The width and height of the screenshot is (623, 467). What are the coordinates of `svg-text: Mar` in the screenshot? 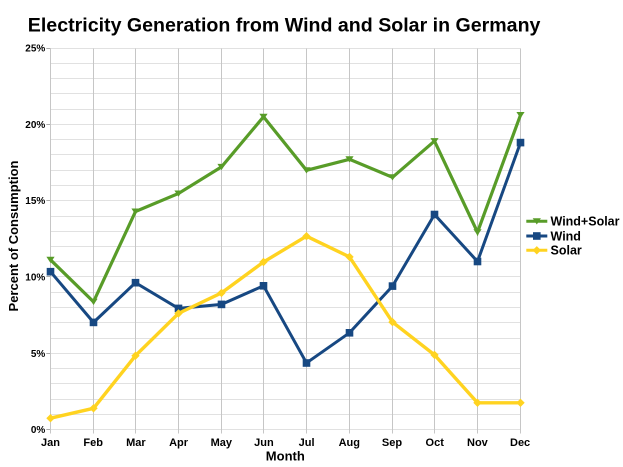 It's located at (136, 443).